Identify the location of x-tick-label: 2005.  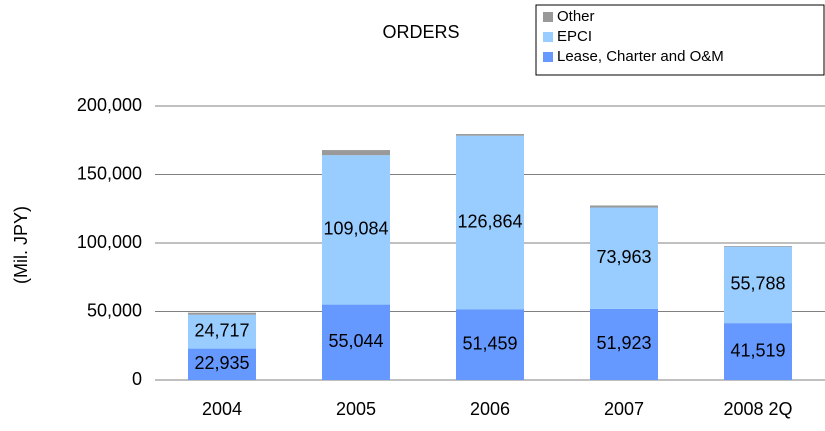
(356, 409).